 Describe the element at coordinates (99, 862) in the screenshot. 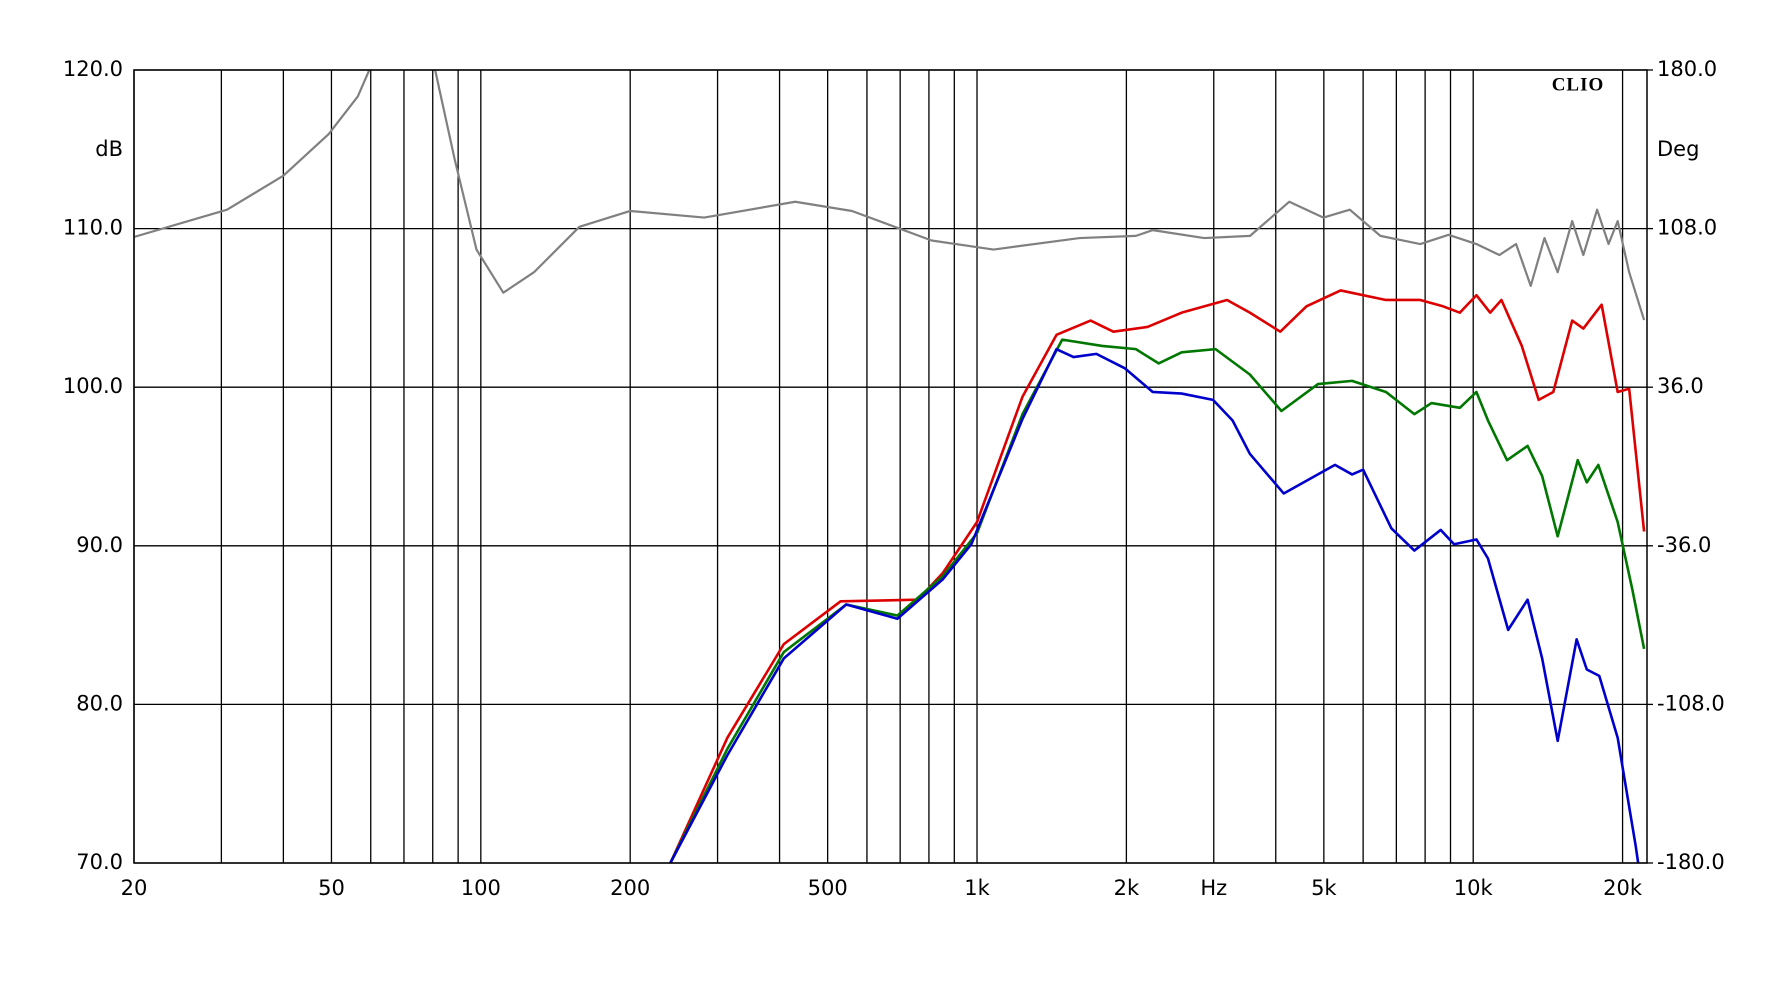

I see `y-tick-label: 70.0` at that location.